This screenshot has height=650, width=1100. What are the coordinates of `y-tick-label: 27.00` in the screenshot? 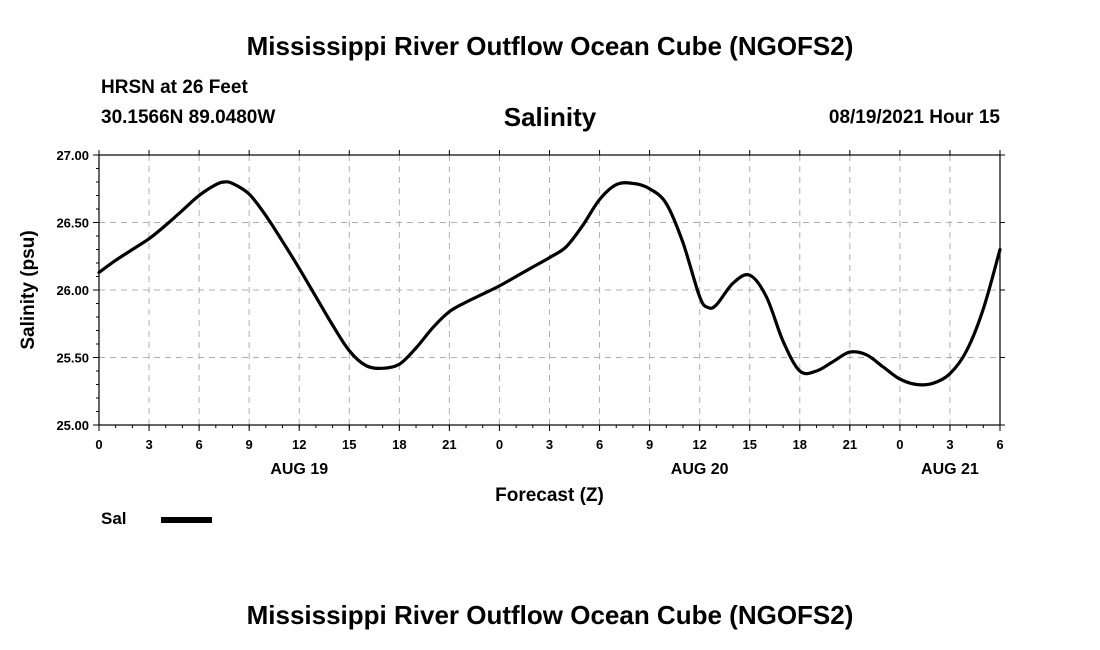 It's located at (72, 155).